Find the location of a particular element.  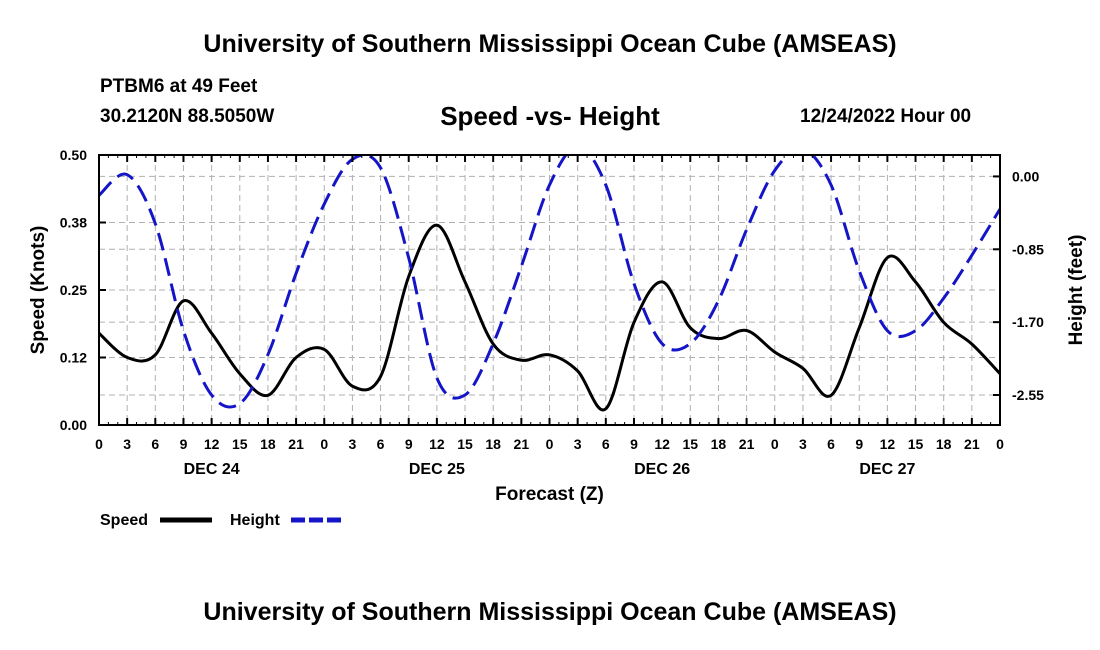

y-tick-label: 0.38 is located at coordinates (73, 223).